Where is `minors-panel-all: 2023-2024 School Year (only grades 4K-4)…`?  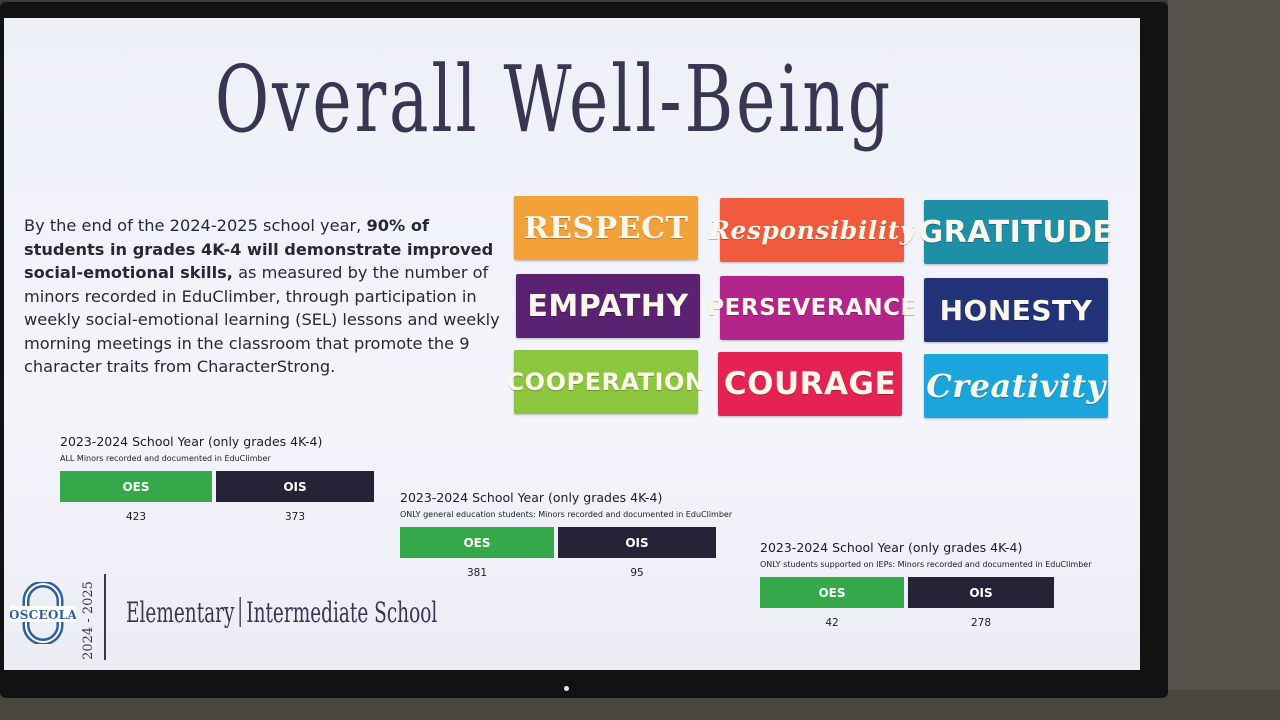 minors-panel-all: 2023-2024 School Year (only grades 4K-4)… is located at coordinates (217, 478).